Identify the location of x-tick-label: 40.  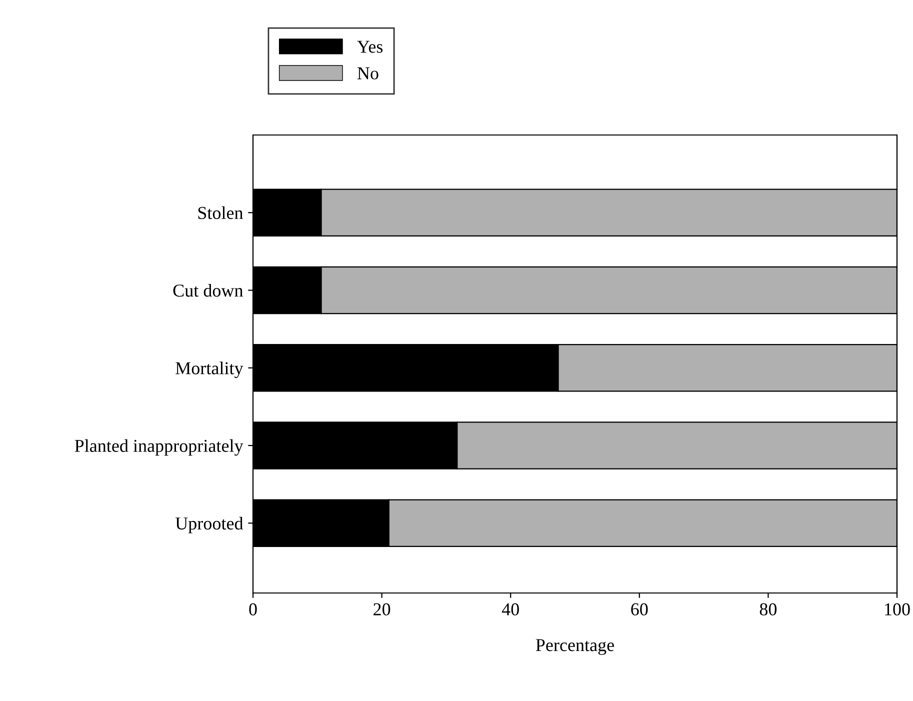
(510, 609).